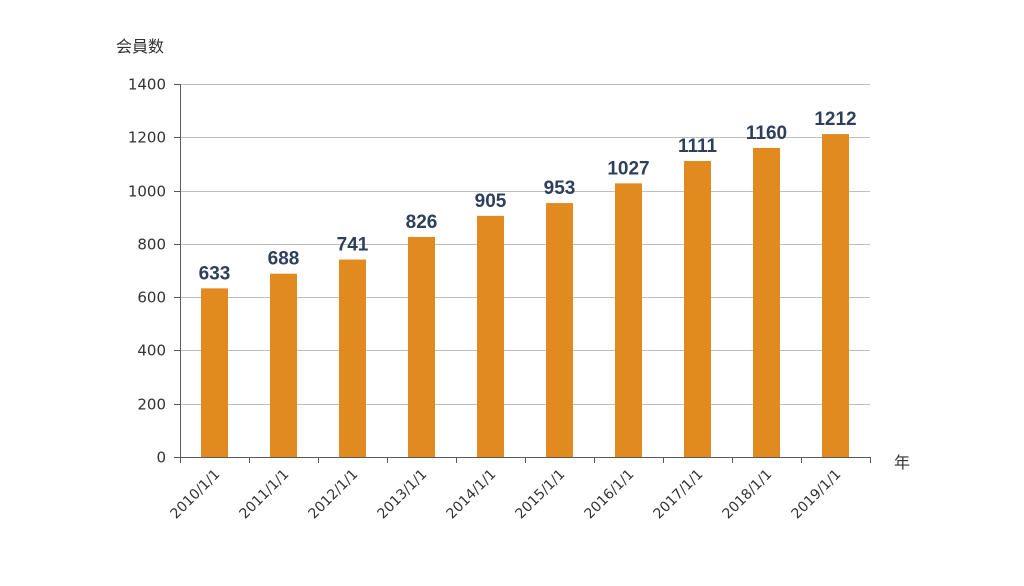  Describe the element at coordinates (403, 495) in the screenshot. I see `x-tick-label: 2013/1/1` at that location.